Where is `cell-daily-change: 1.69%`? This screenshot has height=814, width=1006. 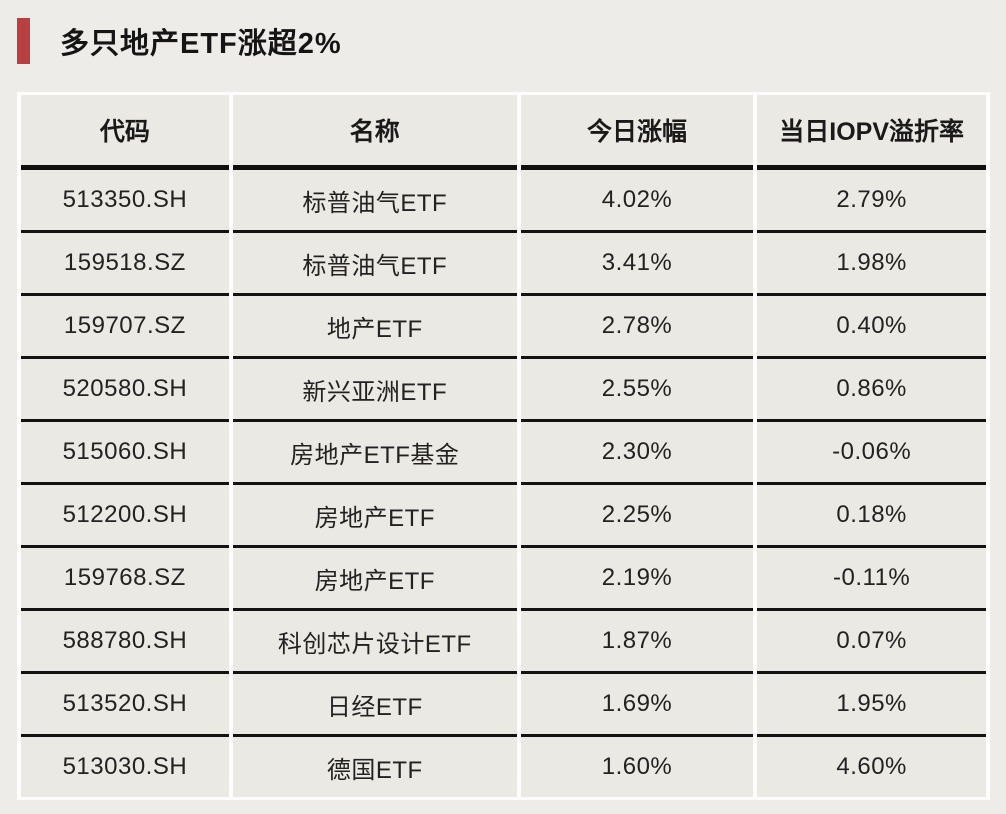 cell-daily-change: 1.69% is located at coordinates (637, 705).